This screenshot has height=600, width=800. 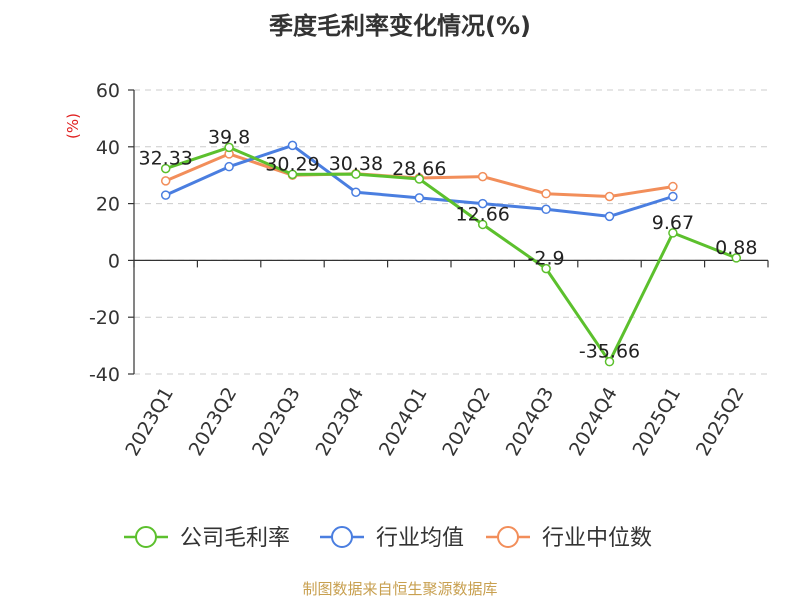 What do you see at coordinates (419, 169) in the screenshot?
I see `data-label: 28.66` at bounding box center [419, 169].